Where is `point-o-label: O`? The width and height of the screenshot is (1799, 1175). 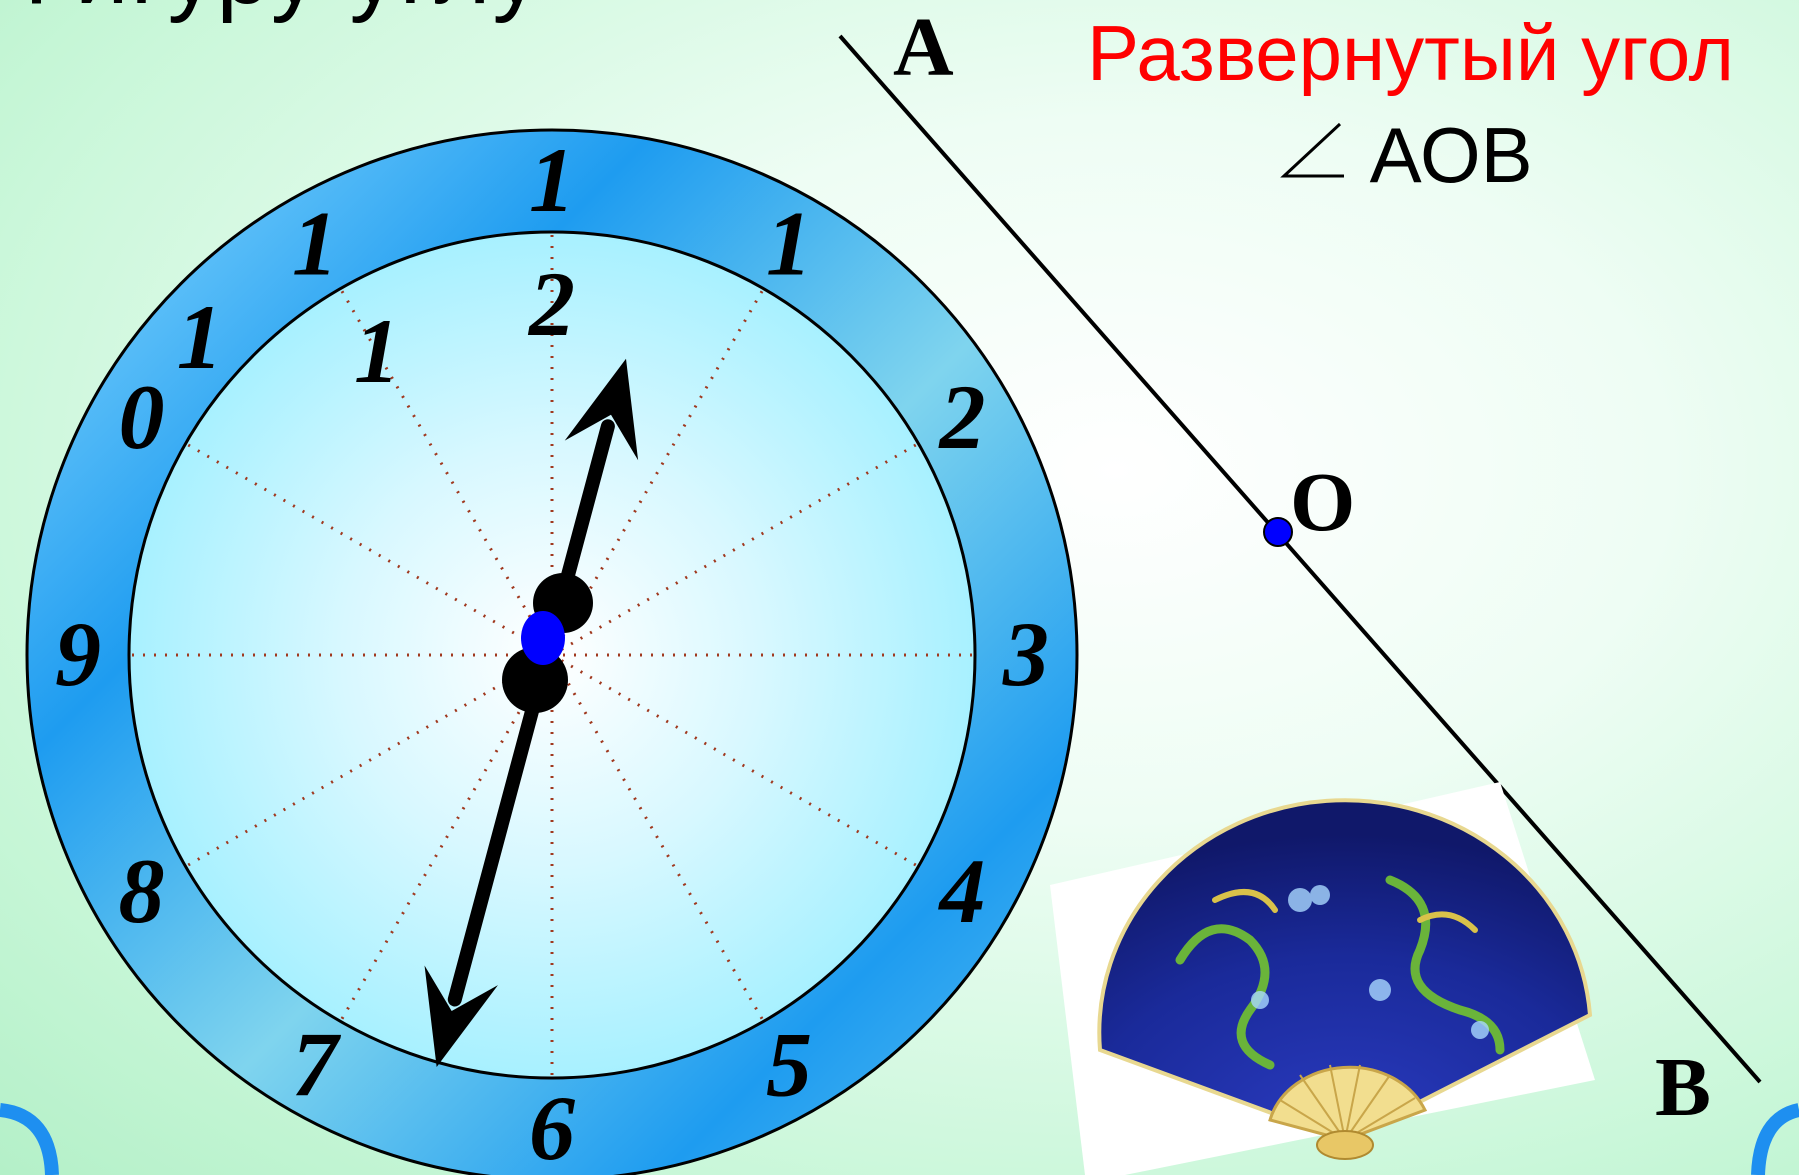 point-o-label: O is located at coordinates (1322, 502).